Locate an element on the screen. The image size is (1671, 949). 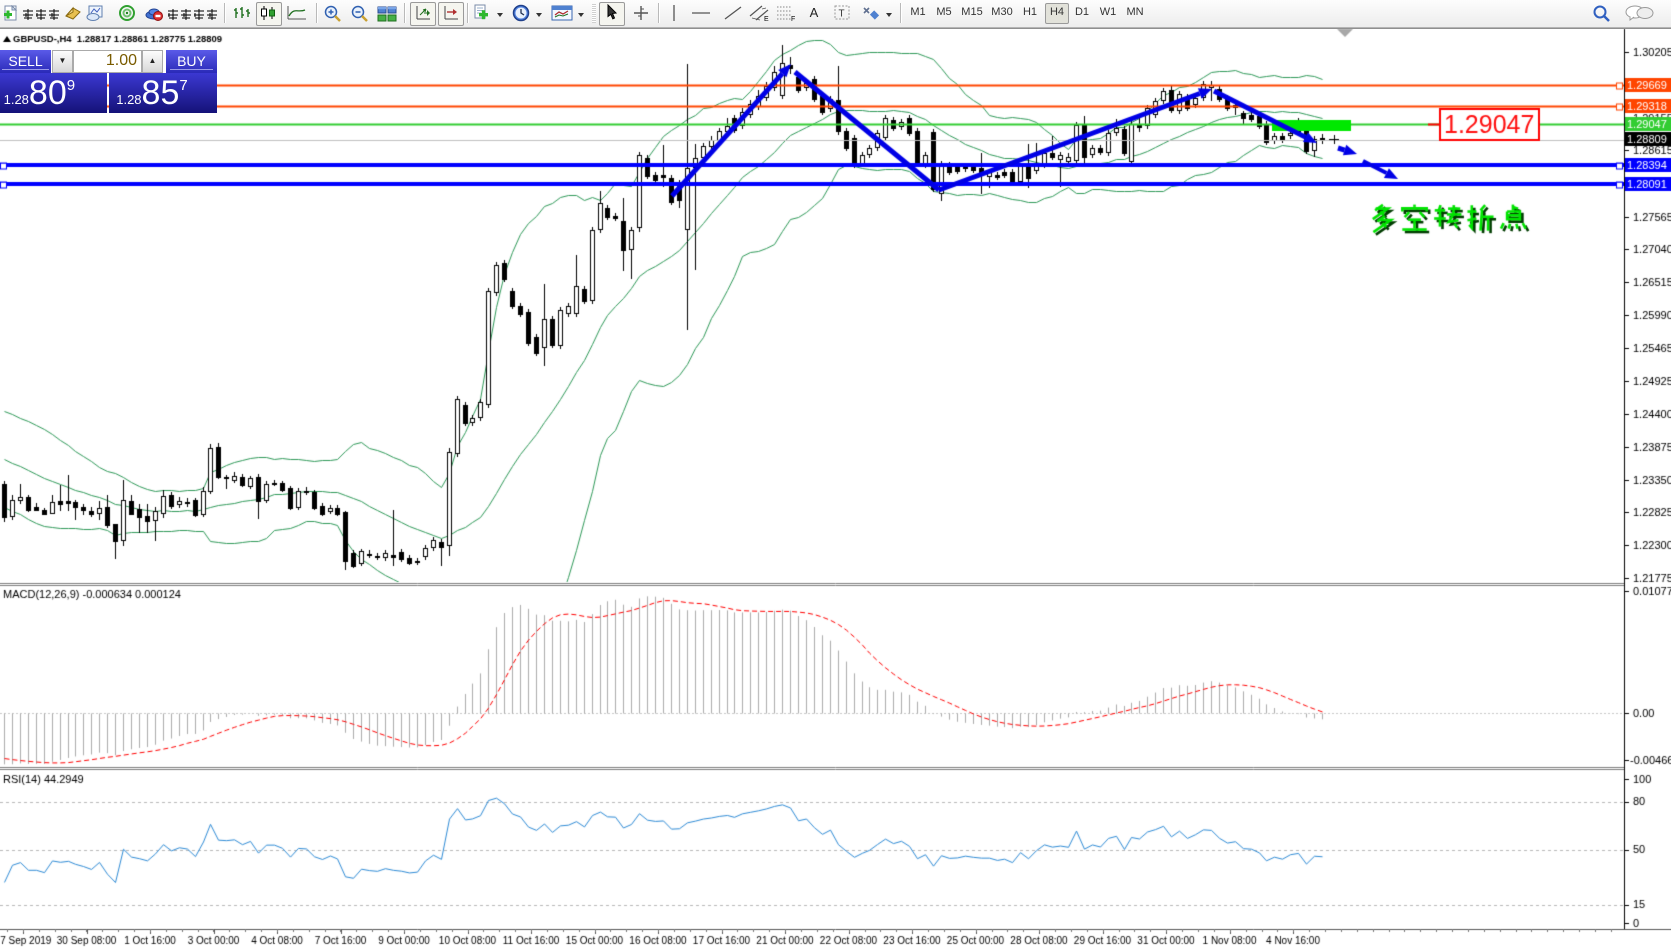
svg-text: F is located at coordinates (793, 19).